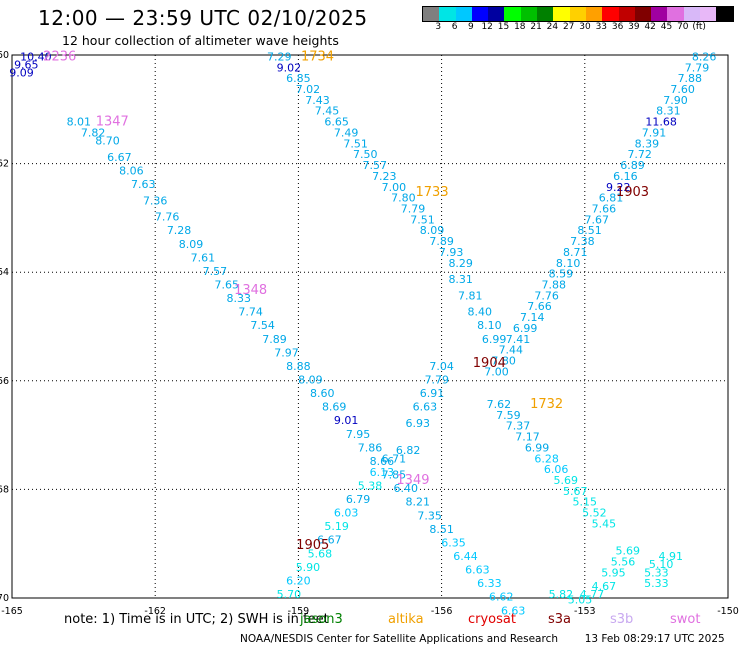 The image size is (740, 650). What do you see at coordinates (119, 157) in the screenshot?
I see `wave-height-value: 6.67` at bounding box center [119, 157].